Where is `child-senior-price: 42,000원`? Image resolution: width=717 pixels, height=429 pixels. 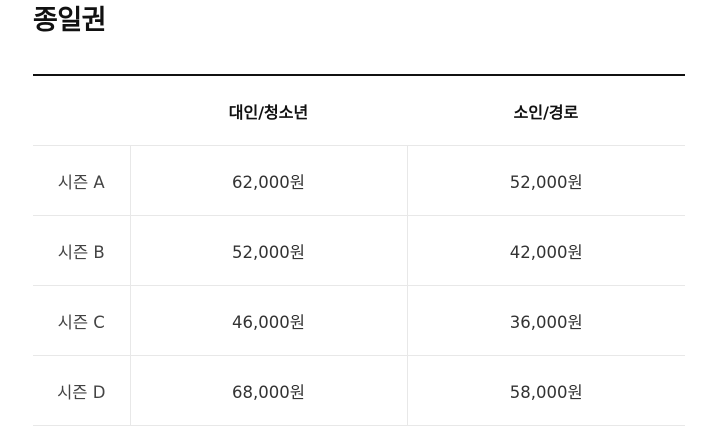 child-senior-price: 42,000원 is located at coordinates (546, 250).